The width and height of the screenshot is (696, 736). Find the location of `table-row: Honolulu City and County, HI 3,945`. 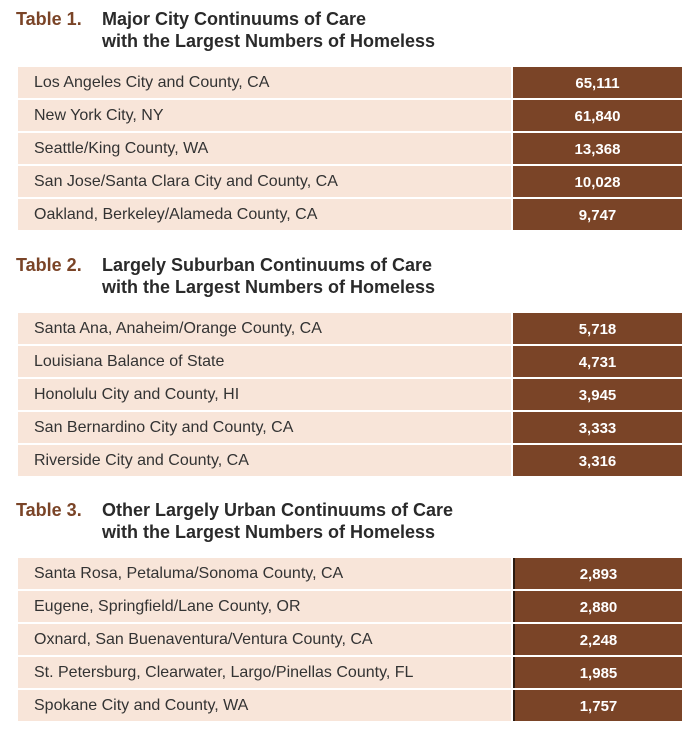

table-row: Honolulu City and County, HI 3,945 is located at coordinates (350, 394).